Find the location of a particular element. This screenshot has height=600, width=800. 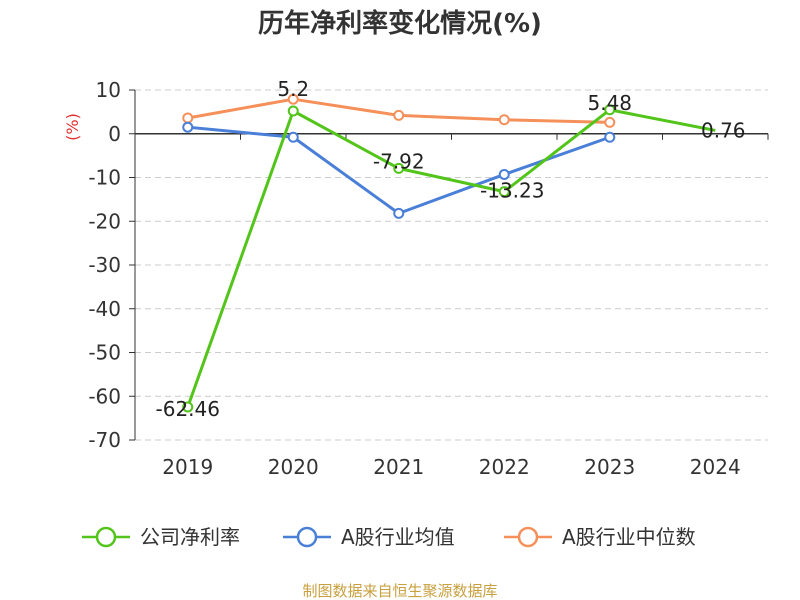

data-label: -7.92 is located at coordinates (399, 161).